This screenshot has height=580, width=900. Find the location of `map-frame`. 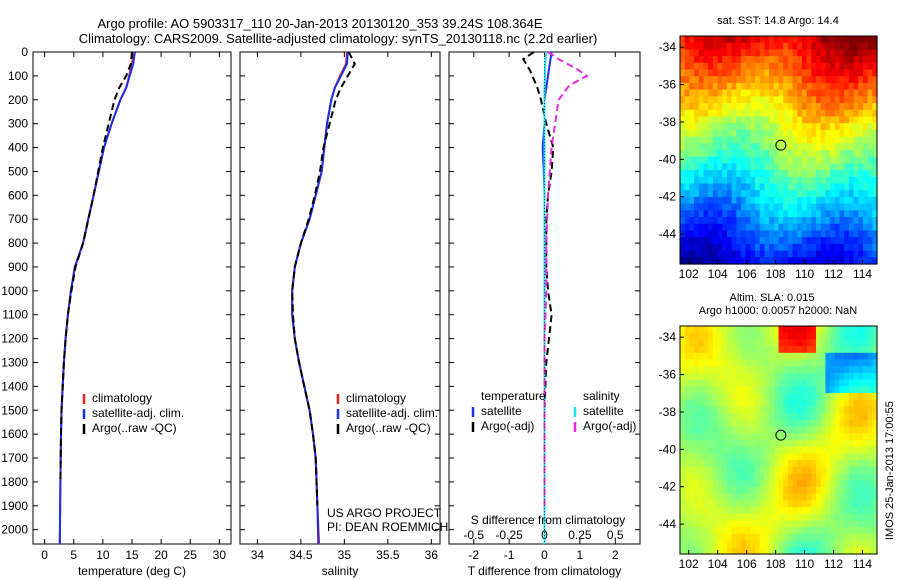

map-frame is located at coordinates (778, 150).